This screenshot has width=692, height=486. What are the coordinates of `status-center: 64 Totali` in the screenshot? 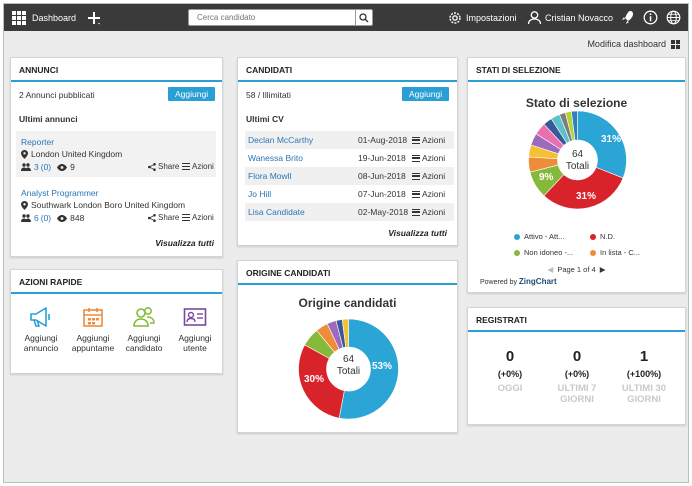 It's located at (577, 161).